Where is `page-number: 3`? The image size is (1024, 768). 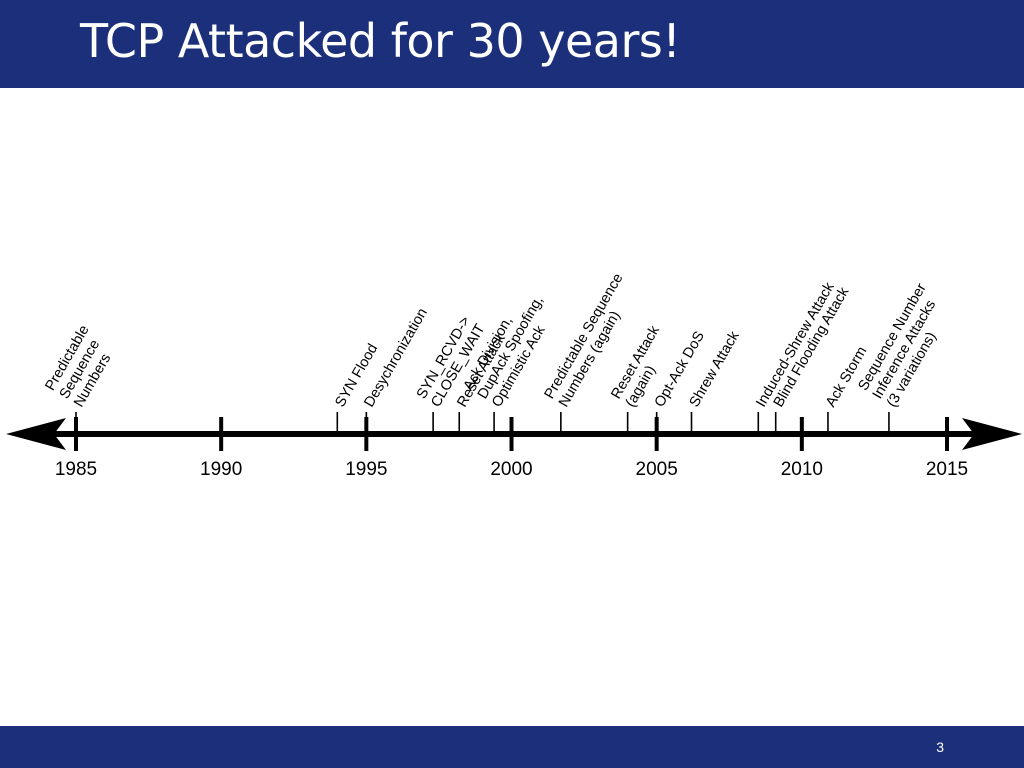
page-number: 3 is located at coordinates (940, 747).